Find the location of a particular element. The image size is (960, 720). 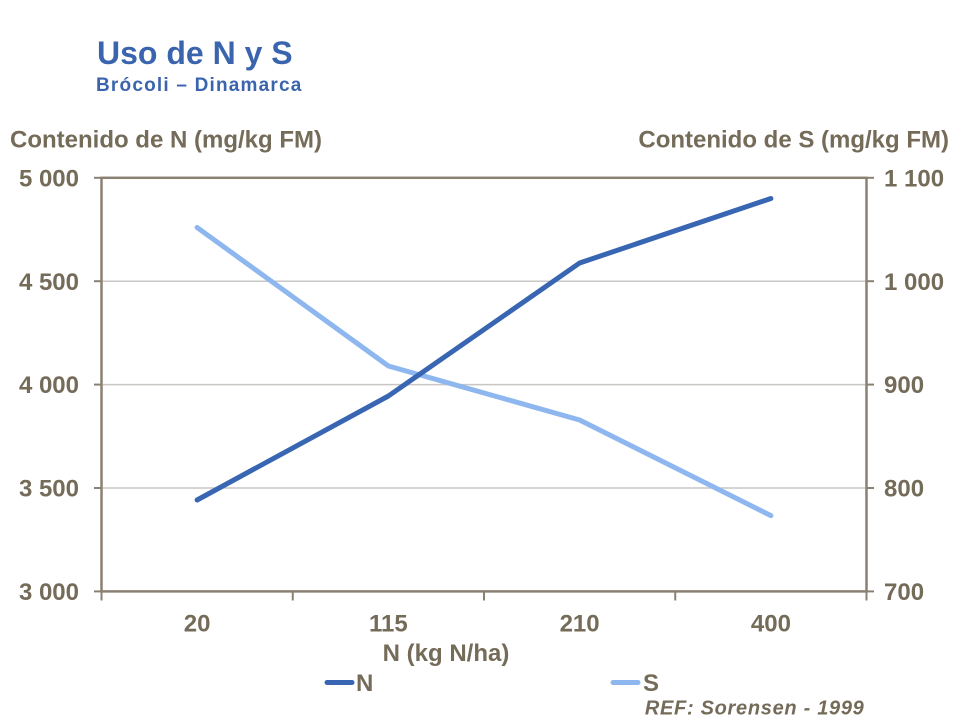

svg-text: 4 000 is located at coordinates (49, 385).